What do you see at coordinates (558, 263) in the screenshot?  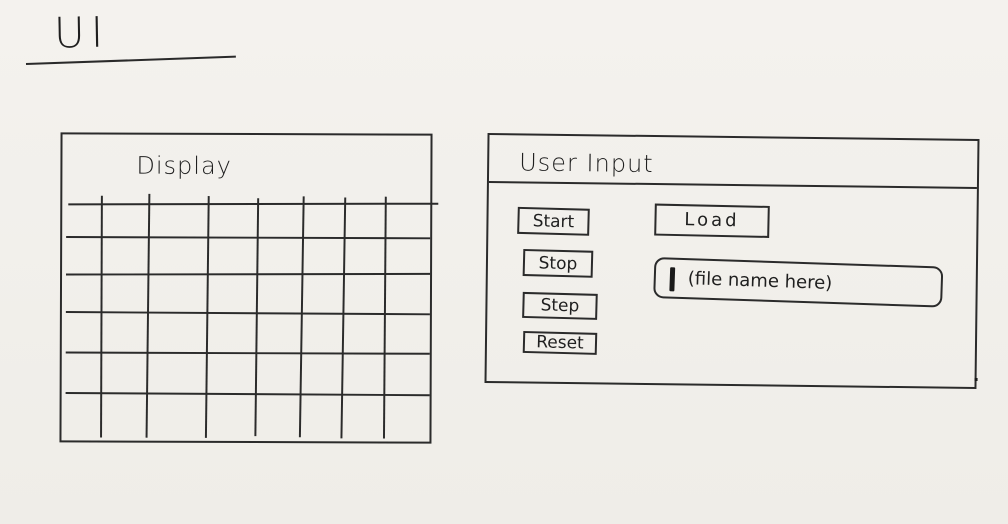 I see `stop-button: Stop` at bounding box center [558, 263].